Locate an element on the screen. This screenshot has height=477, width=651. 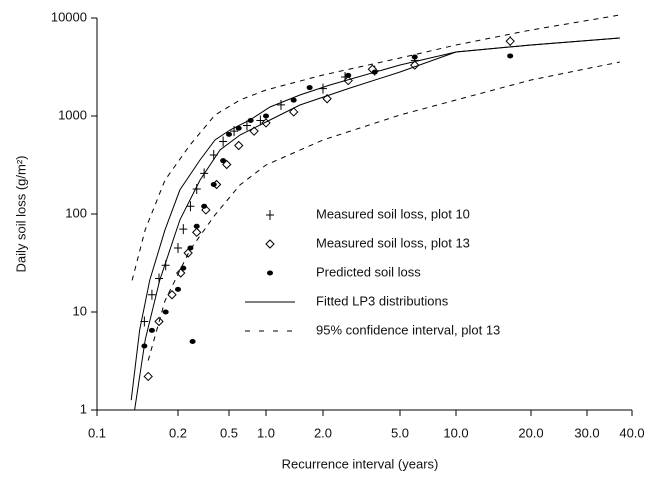
x-axis-label: Recurrence interval (years) is located at coordinates (360, 463).